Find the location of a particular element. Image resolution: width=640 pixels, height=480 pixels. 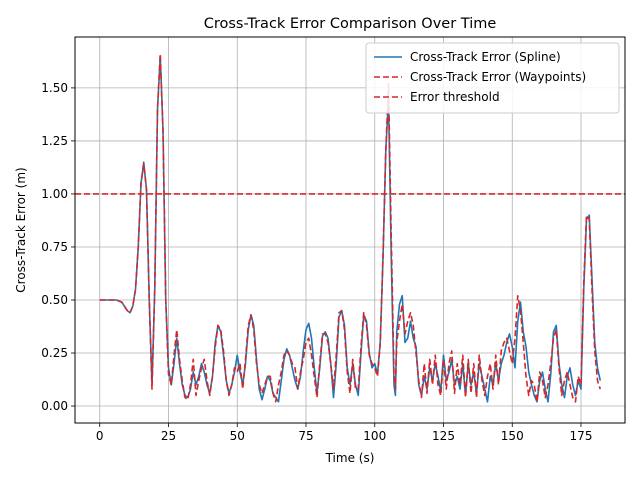

legend-label: Error threshold is located at coordinates (455, 97).